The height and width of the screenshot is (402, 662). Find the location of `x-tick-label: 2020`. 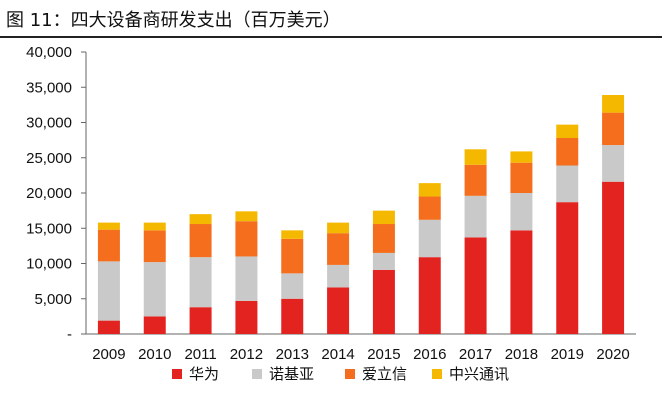

x-tick-label: 2020 is located at coordinates (612, 354).